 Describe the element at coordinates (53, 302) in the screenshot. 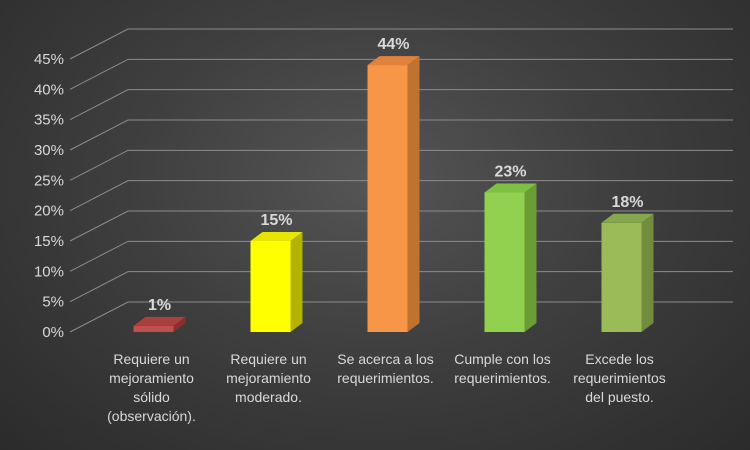

I see `y-tick-label: 5%` at that location.